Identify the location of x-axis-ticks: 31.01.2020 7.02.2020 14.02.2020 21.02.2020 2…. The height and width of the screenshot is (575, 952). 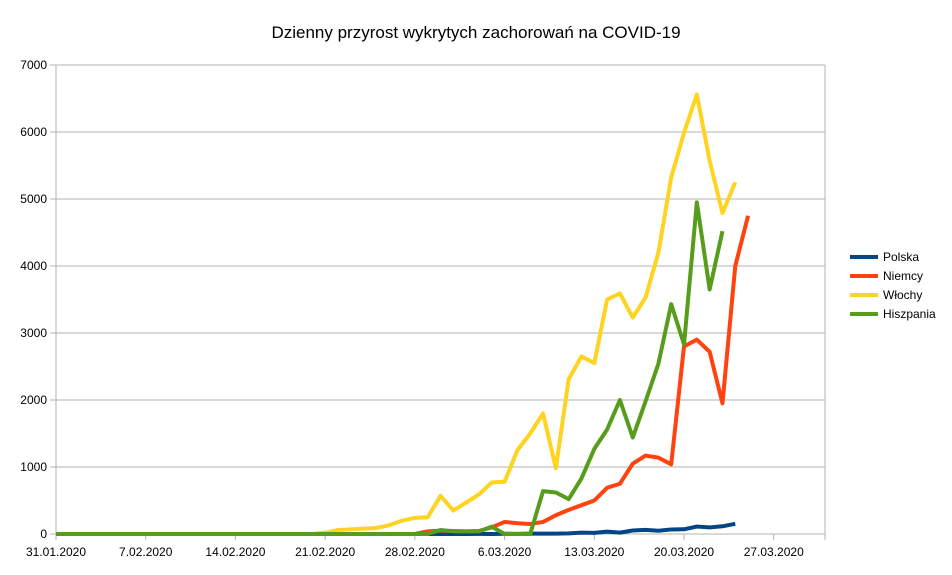
(426, 546).